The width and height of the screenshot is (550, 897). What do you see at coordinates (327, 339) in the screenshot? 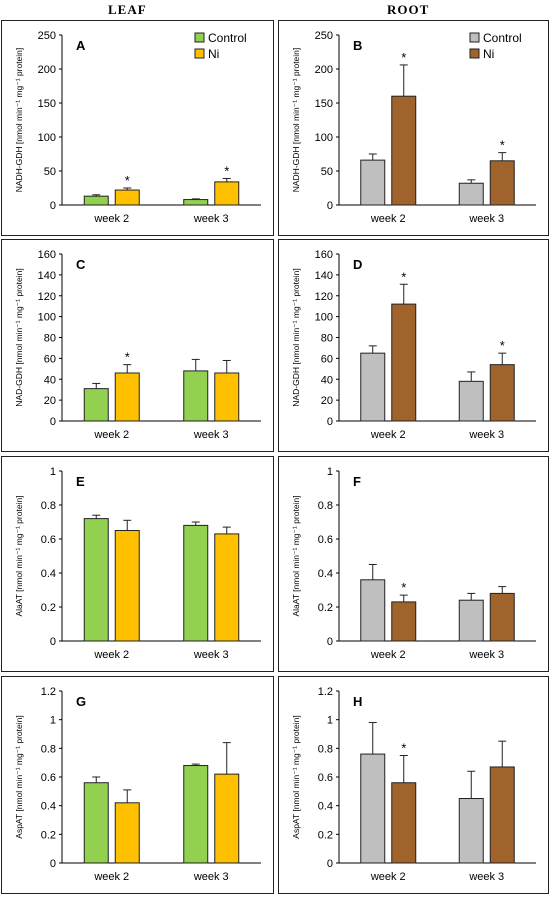
I see `y-tick-label: 80` at bounding box center [327, 339].